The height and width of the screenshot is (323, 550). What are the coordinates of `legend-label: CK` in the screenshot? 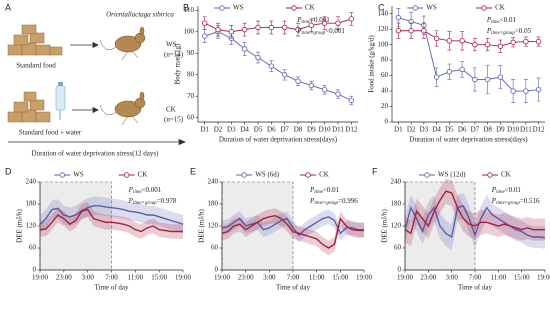 It's located at (143, 175).